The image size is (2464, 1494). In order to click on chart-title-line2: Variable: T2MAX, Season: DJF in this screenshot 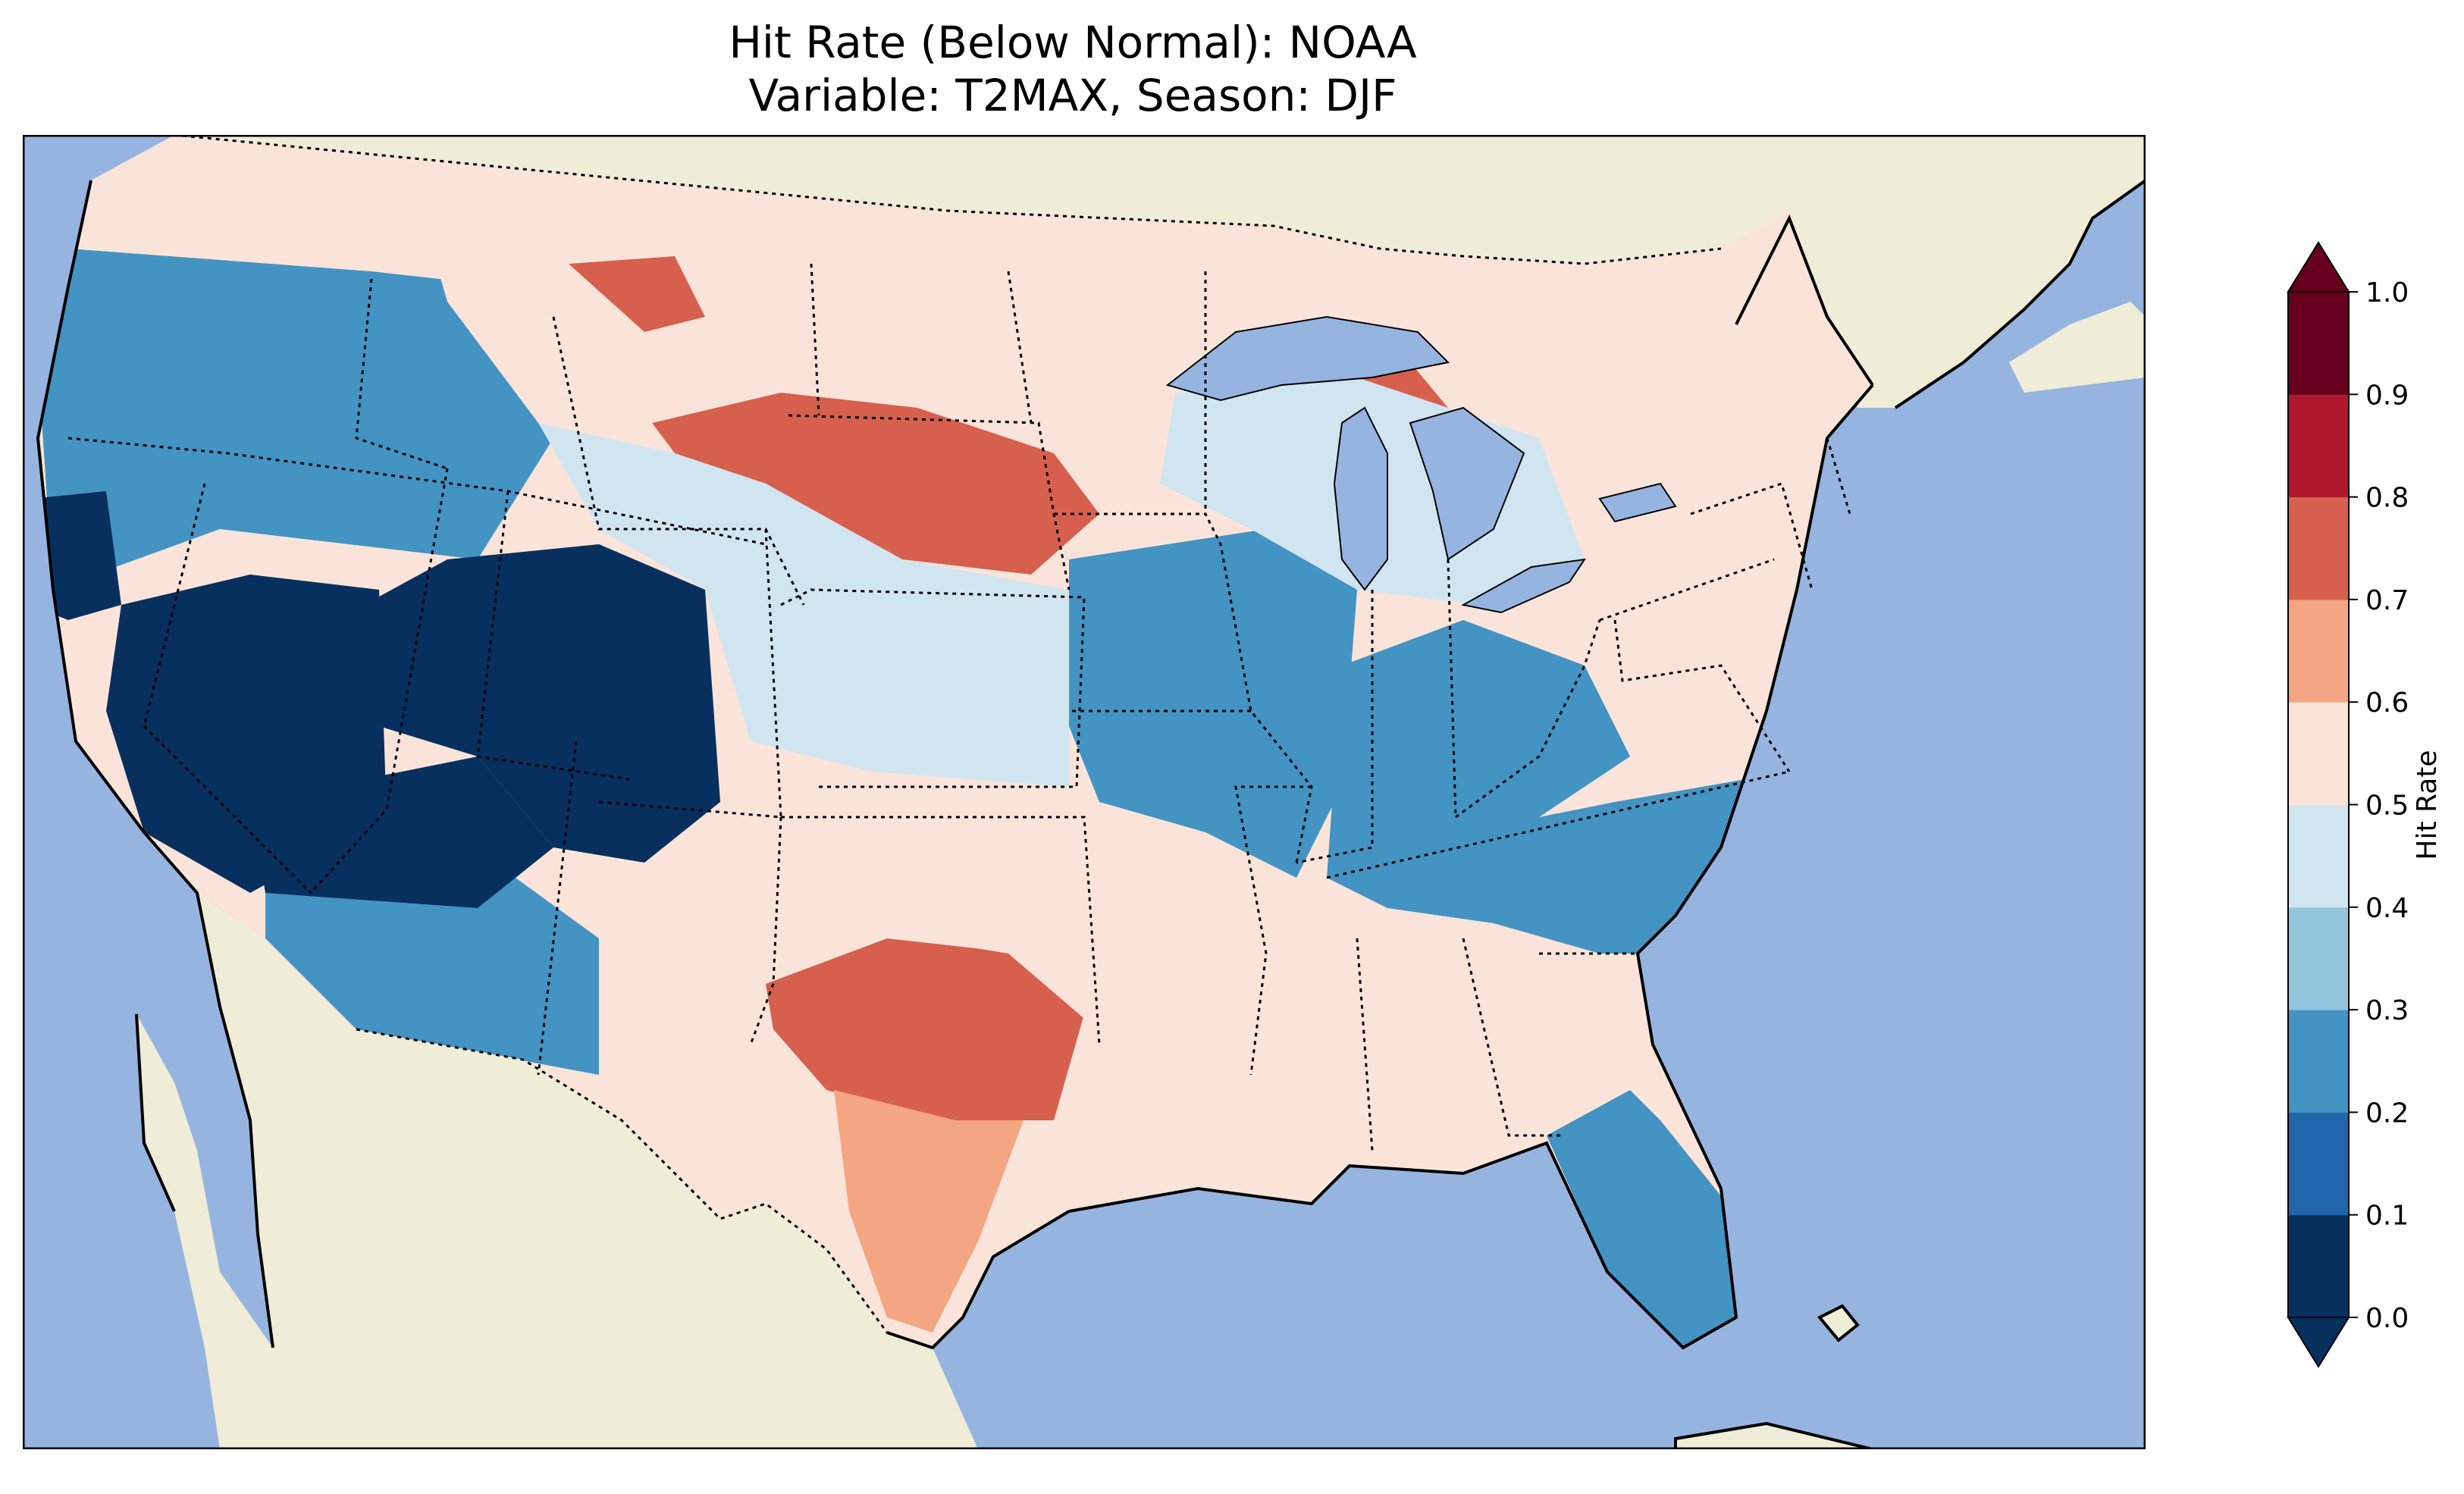, I will do `click(1072, 95)`.